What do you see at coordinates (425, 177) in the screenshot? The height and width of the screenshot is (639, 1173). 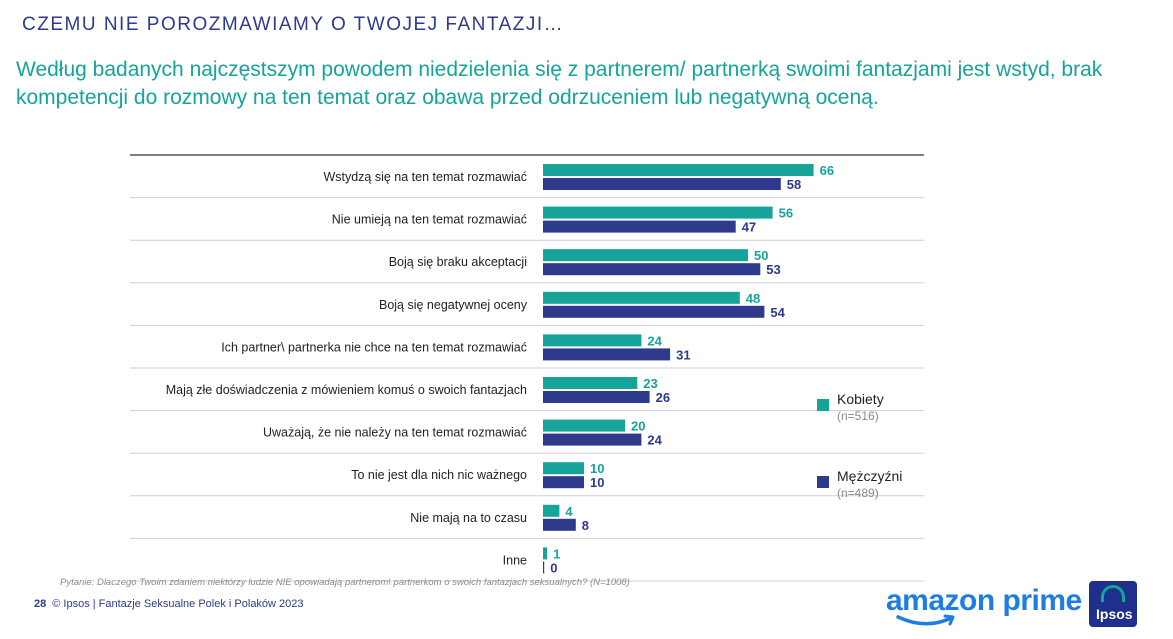 I see `category-label: Wstydzą się na ten temat rozmawiać` at bounding box center [425, 177].